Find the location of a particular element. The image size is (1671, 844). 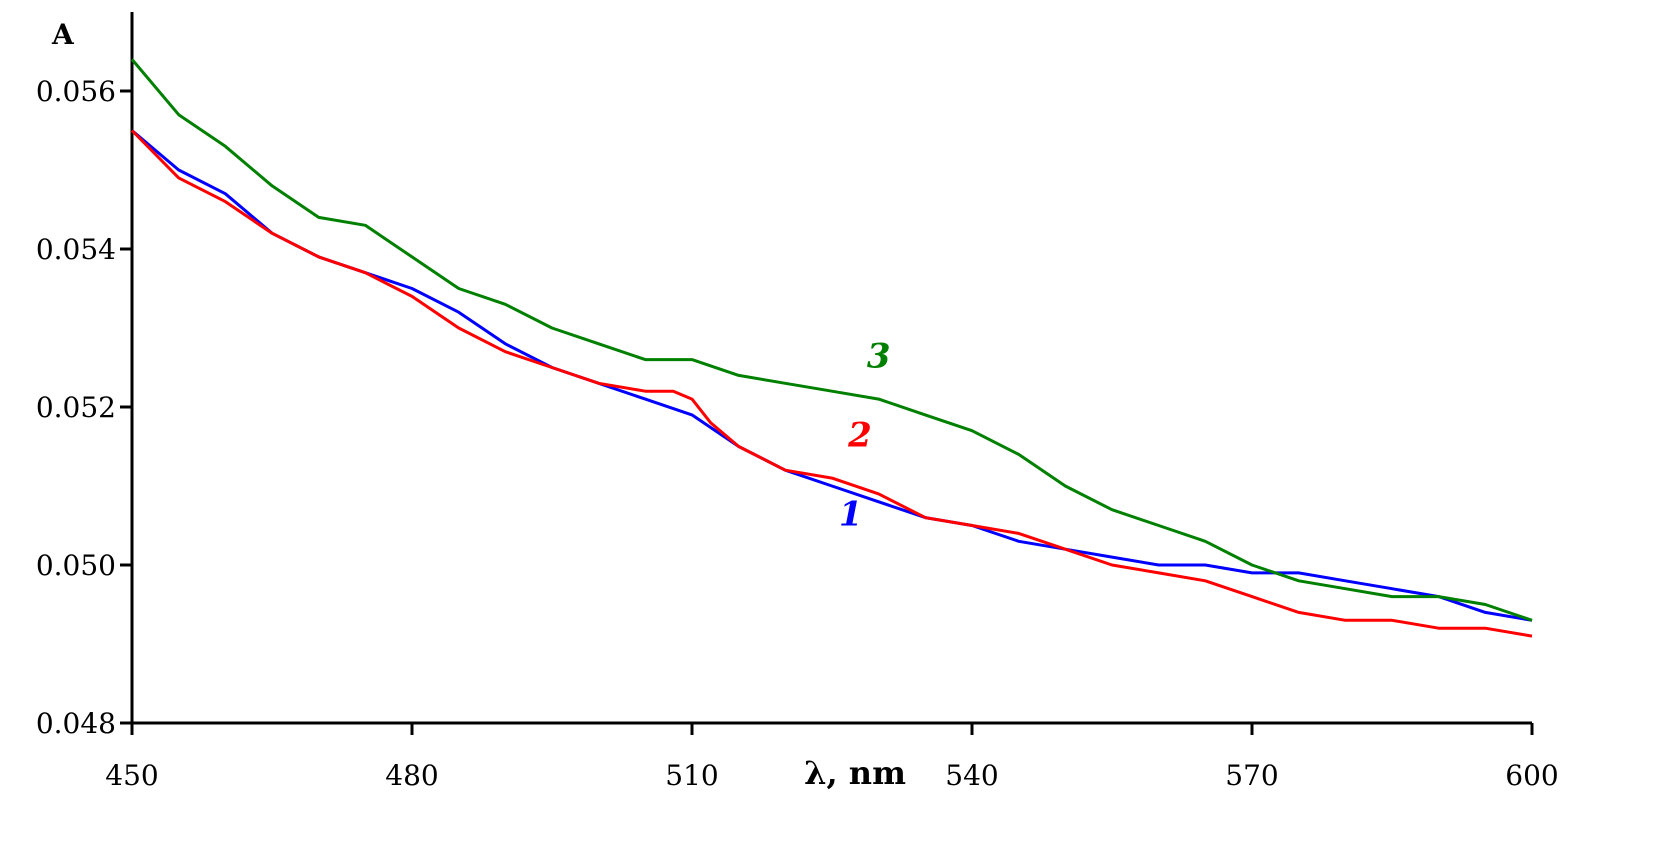

y-ticks: 0.048 0.050 0.052 0.054 0.056 is located at coordinates (84, 407).